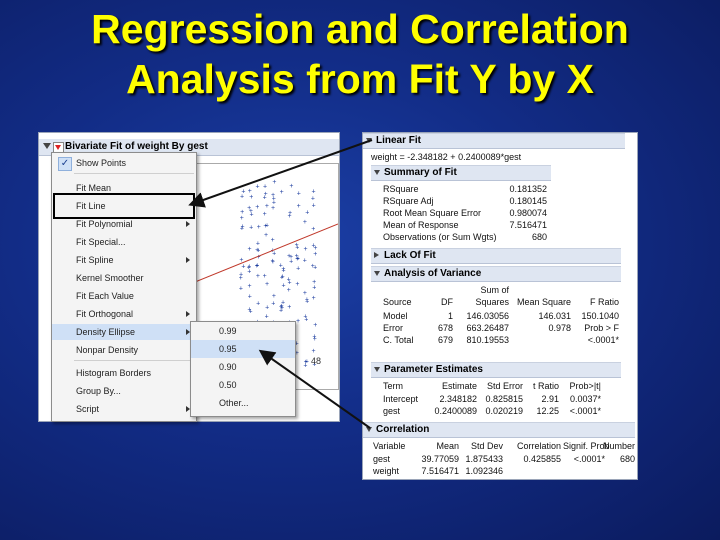 This screenshot has width=720, height=540. What do you see at coordinates (228, 331) in the screenshot?
I see `submenu-item-0-99: 0.99` at bounding box center [228, 331].